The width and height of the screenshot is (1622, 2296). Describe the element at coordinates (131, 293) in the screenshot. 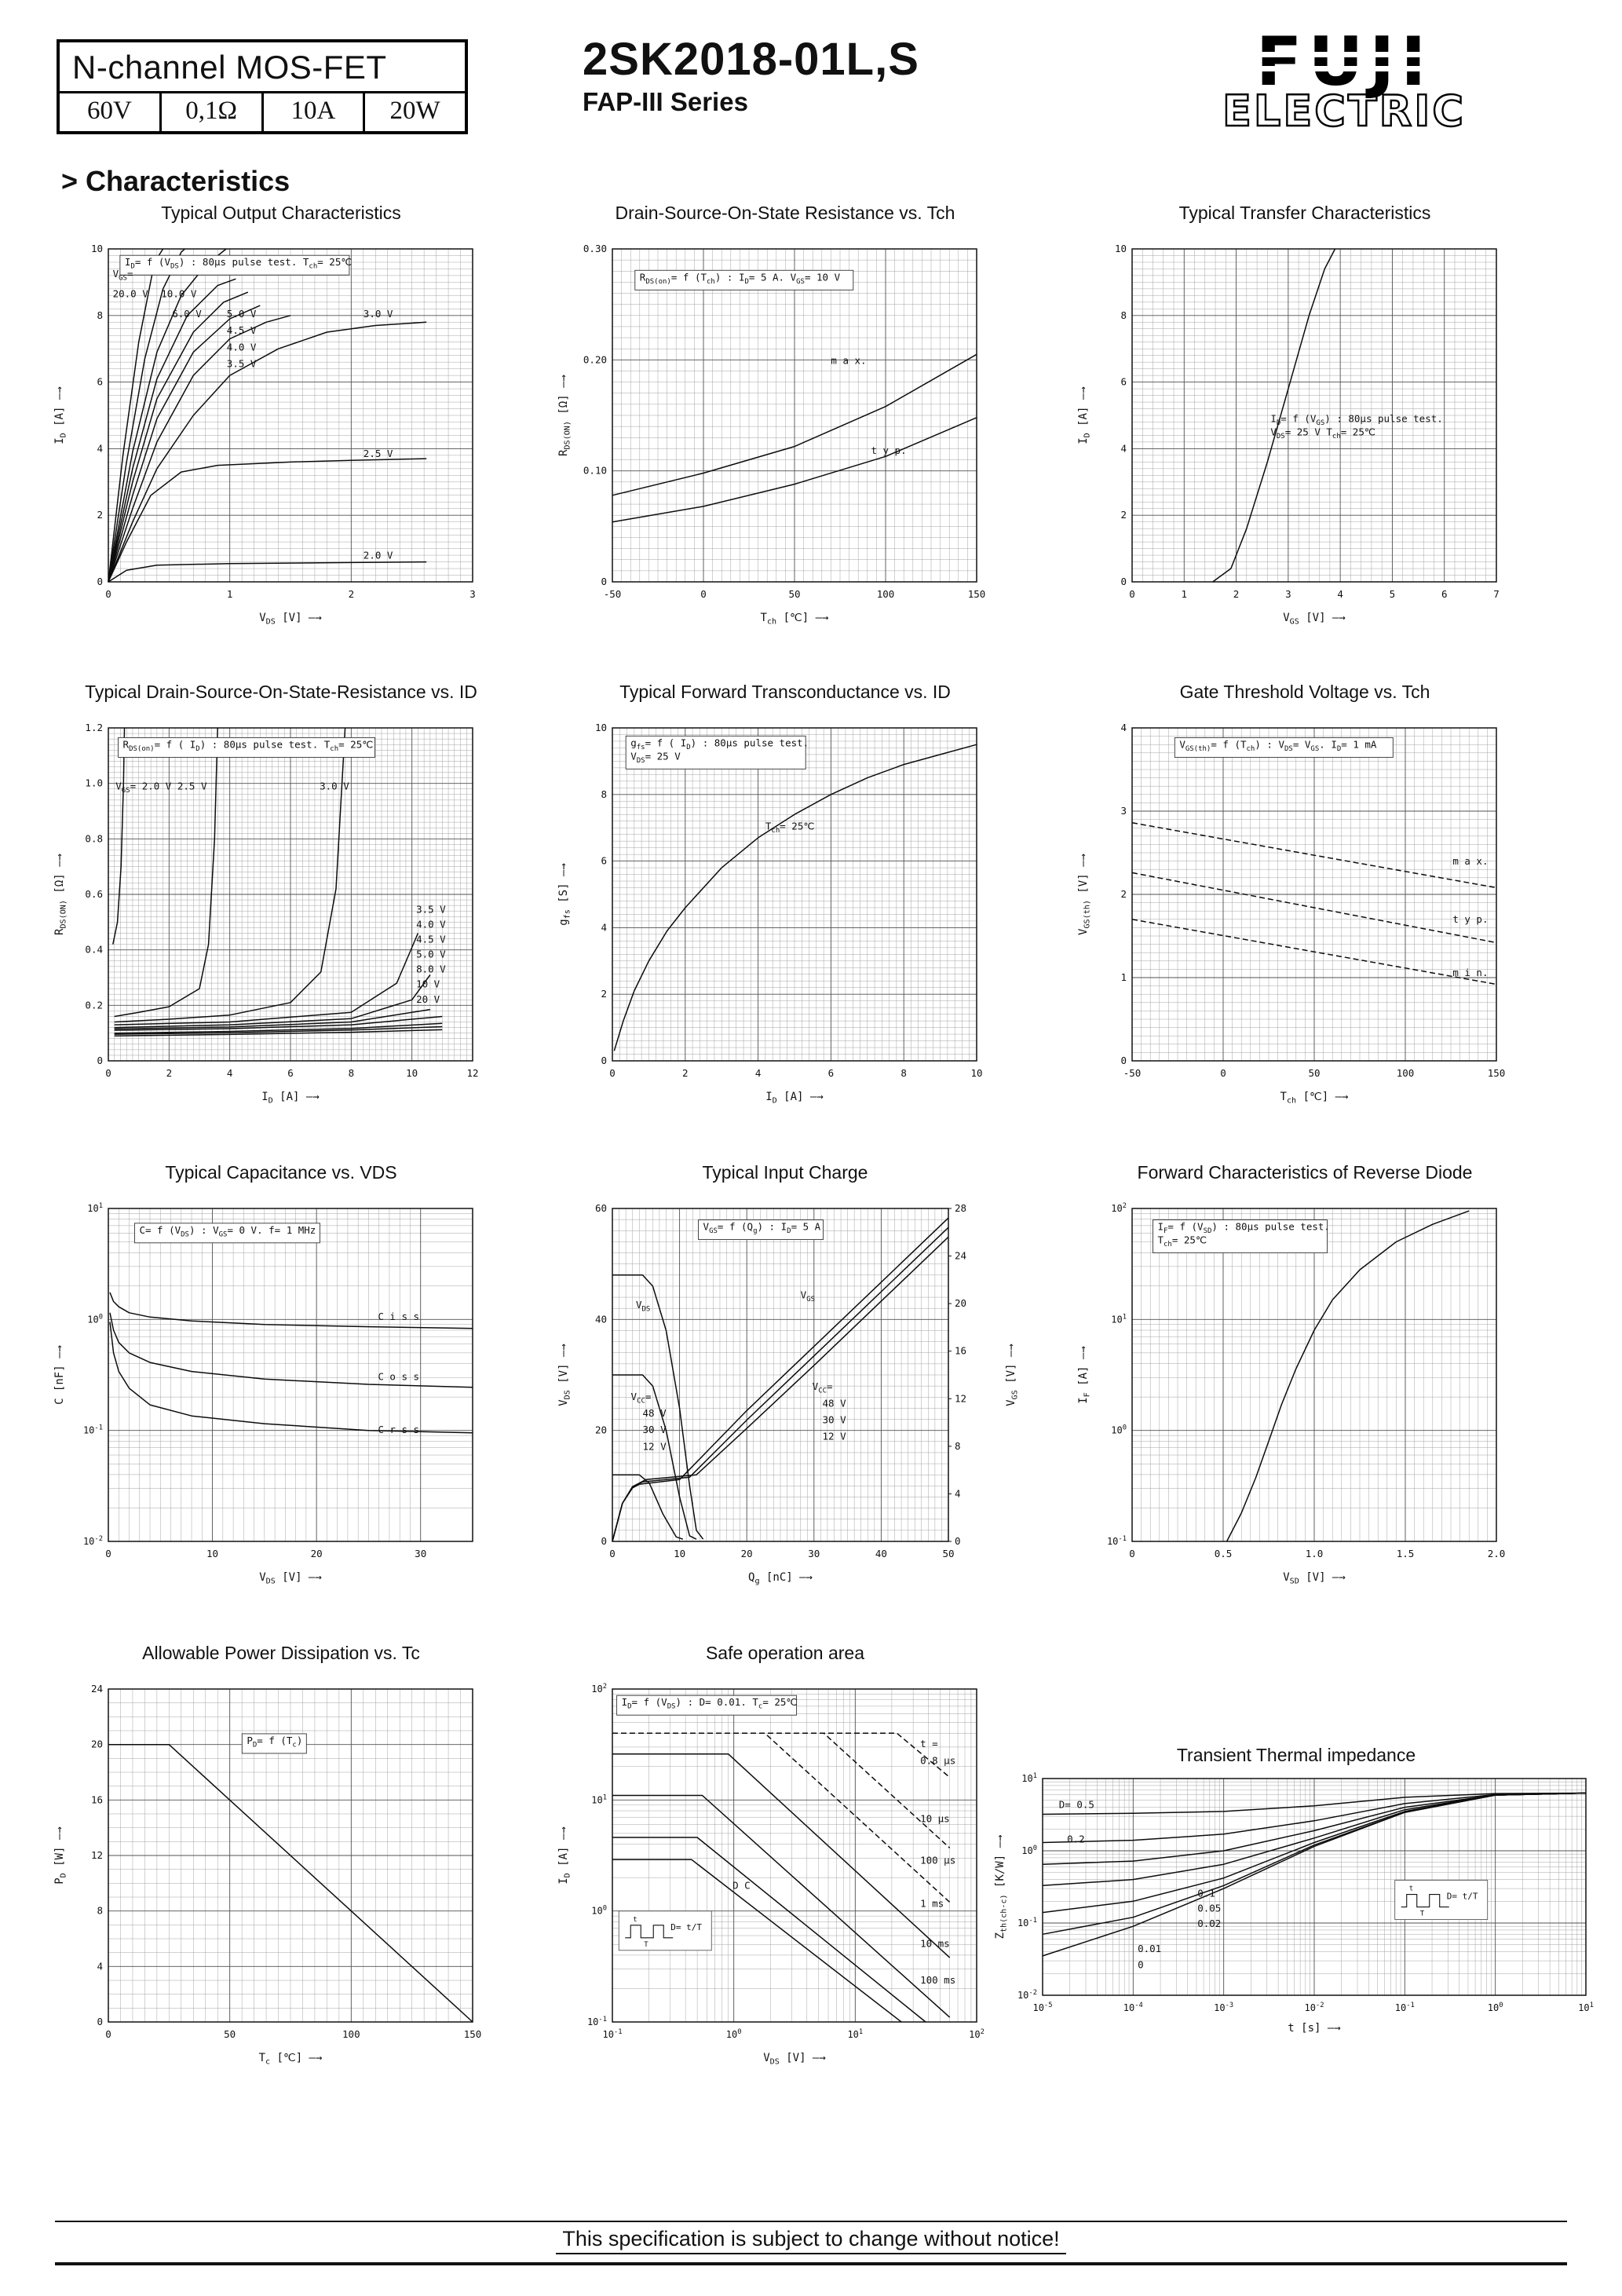

I see `svg-text: 20.0 V` at that location.